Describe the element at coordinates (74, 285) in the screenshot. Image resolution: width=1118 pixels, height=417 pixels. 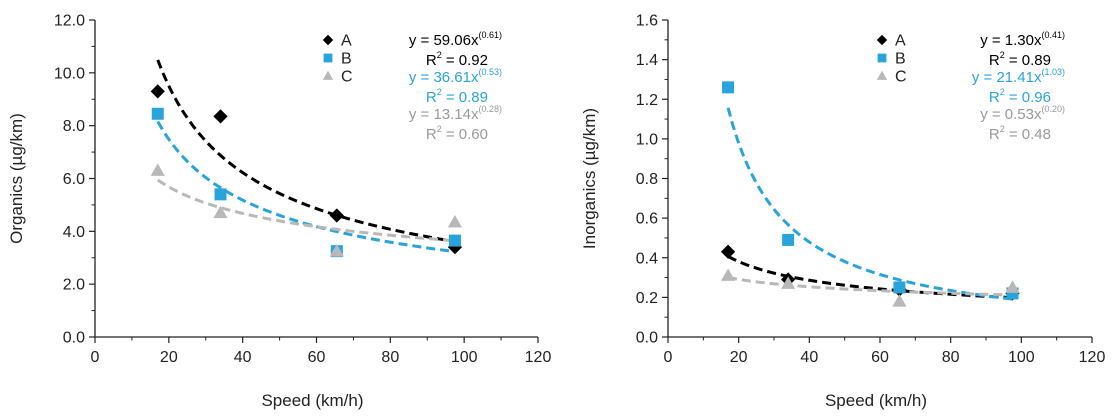
I see `y-tick-label: 2.0` at that location.